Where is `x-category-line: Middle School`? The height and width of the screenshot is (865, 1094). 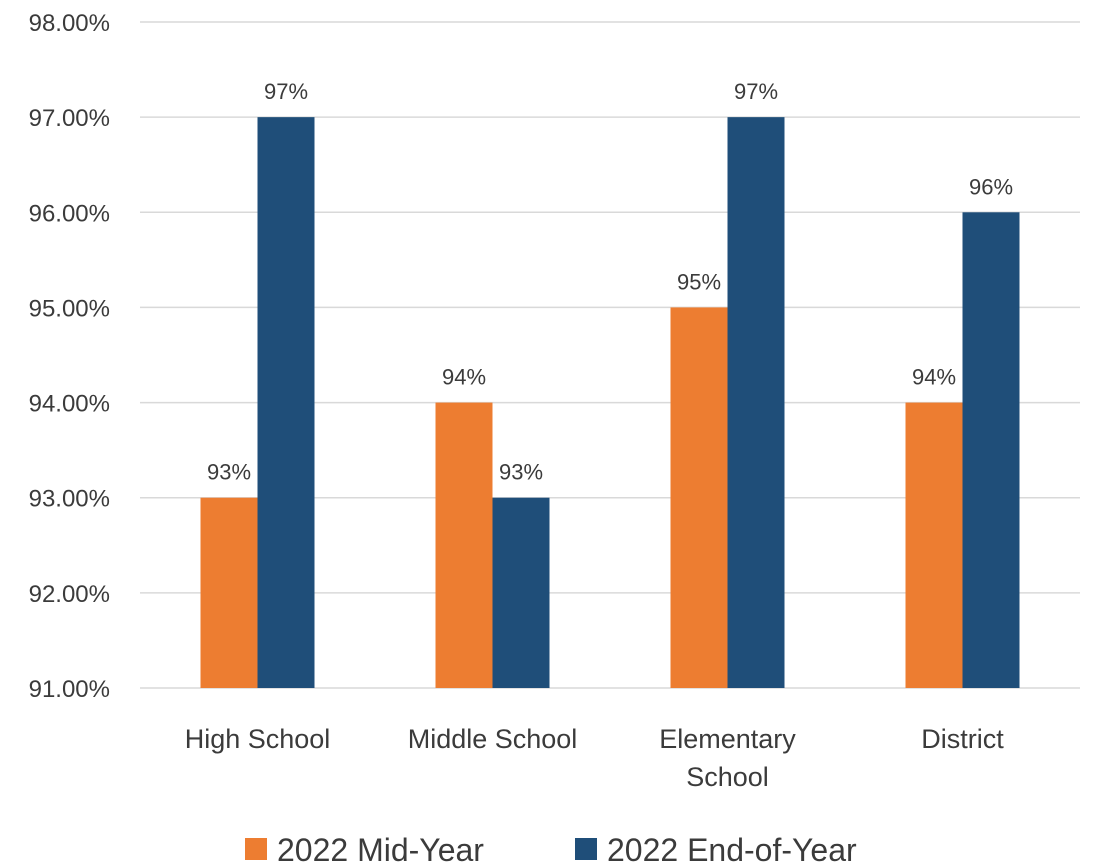
x-category-line: Middle School is located at coordinates (493, 739).